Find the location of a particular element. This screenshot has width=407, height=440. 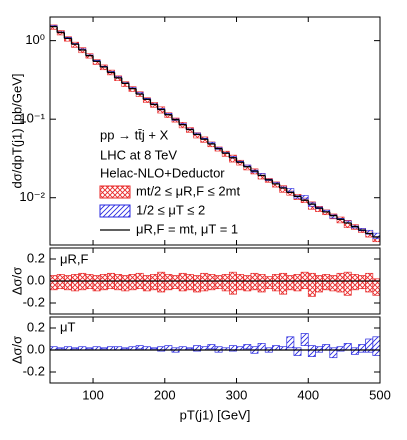

annotation: Helac-NLO+Deductor is located at coordinates (162, 172).